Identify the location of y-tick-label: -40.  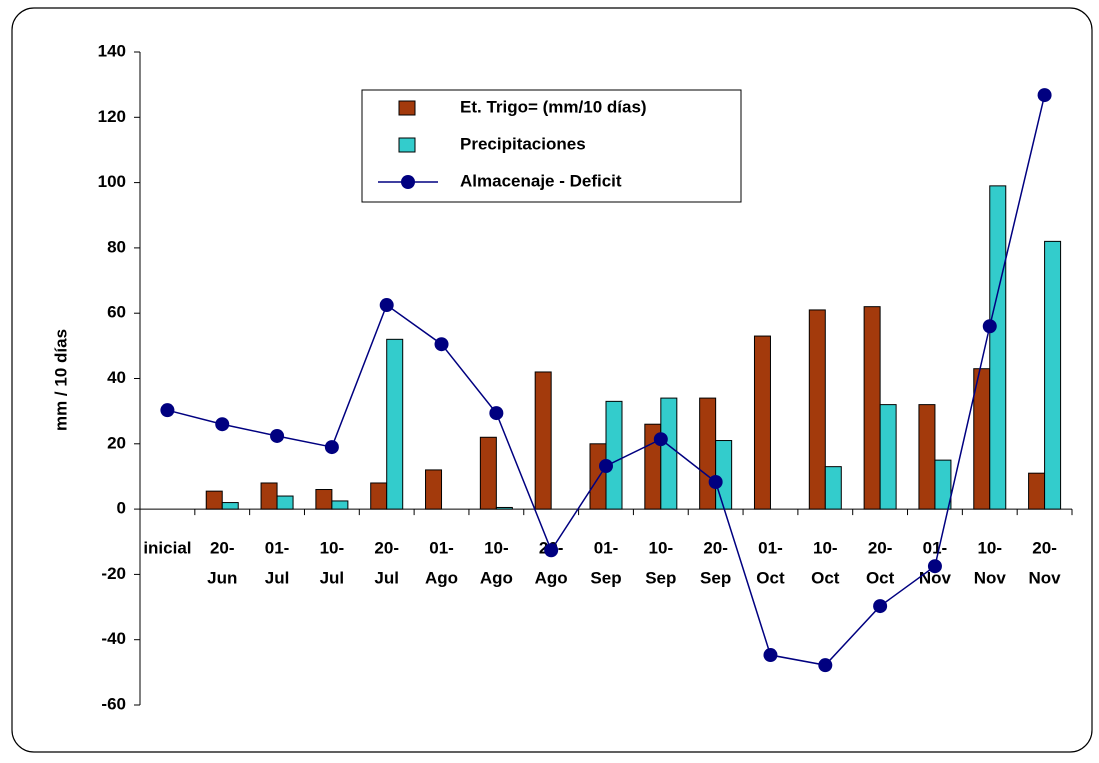
(113, 638).